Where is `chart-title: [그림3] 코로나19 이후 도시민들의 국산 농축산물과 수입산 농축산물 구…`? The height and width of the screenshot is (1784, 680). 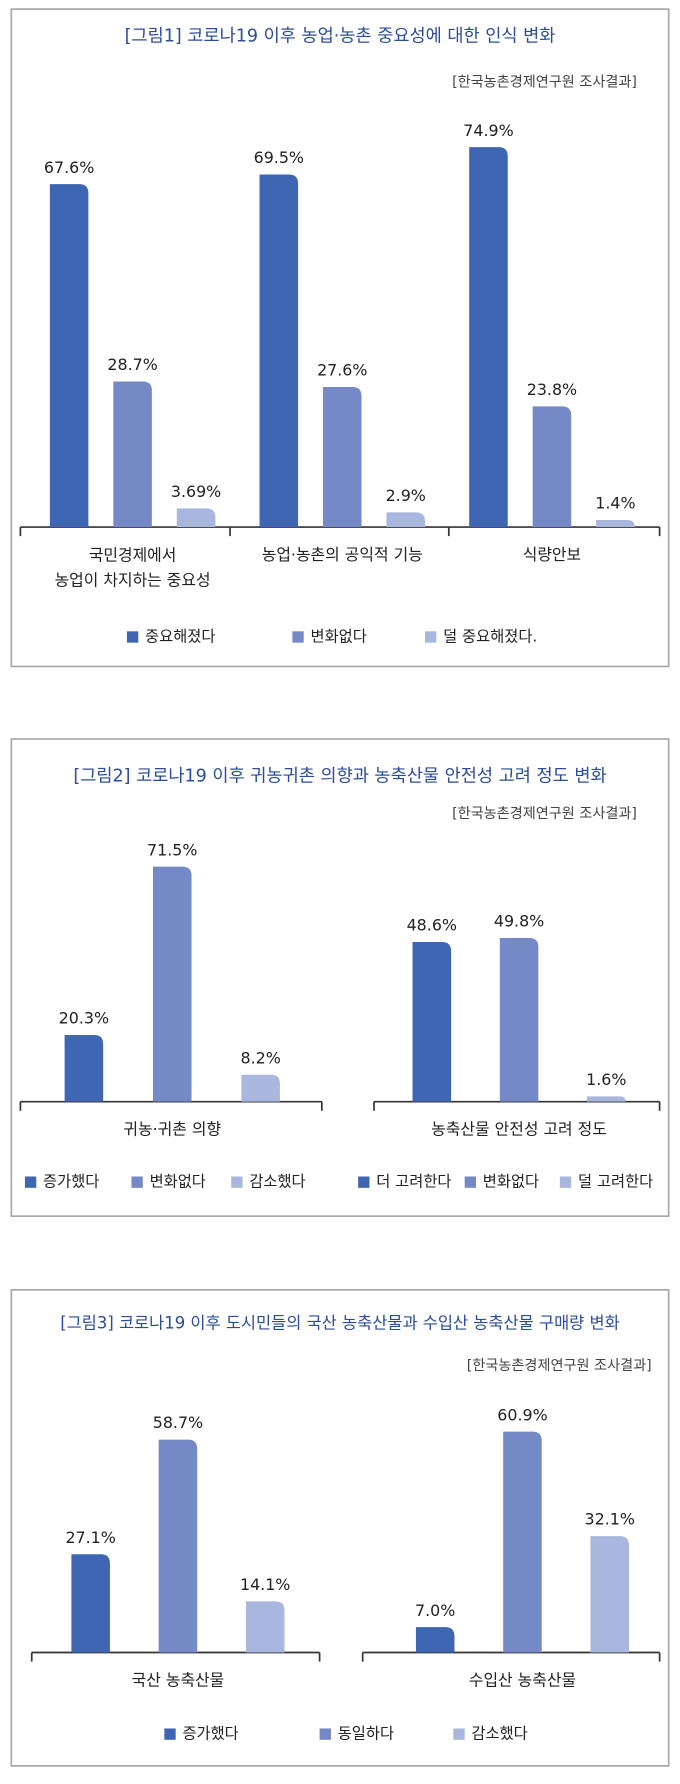
chart-title: [그림3] 코로나19 이후 도시민들의 국산 농축산물과 수입산 농축산물 구… is located at coordinates (339, 1322).